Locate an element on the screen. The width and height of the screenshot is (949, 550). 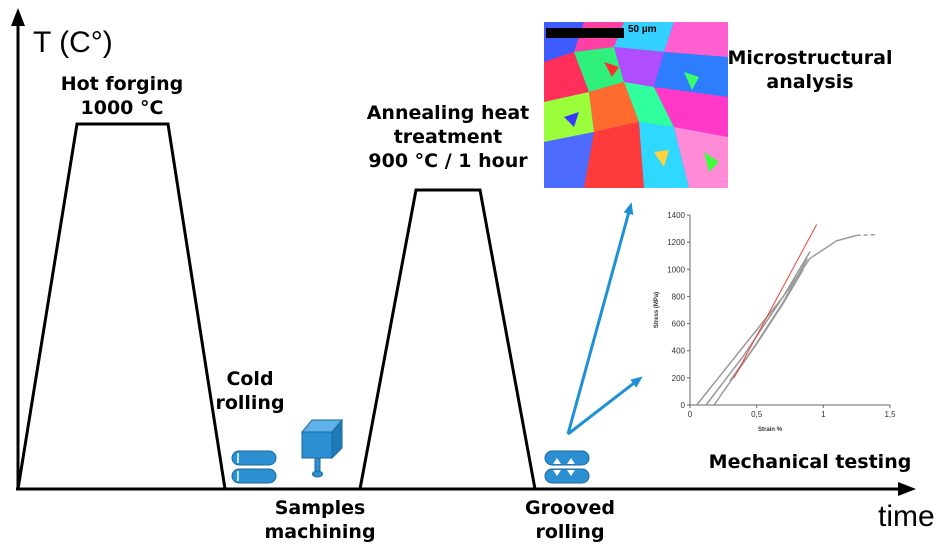
chart-y-tick-label: 400 is located at coordinates (679, 351).